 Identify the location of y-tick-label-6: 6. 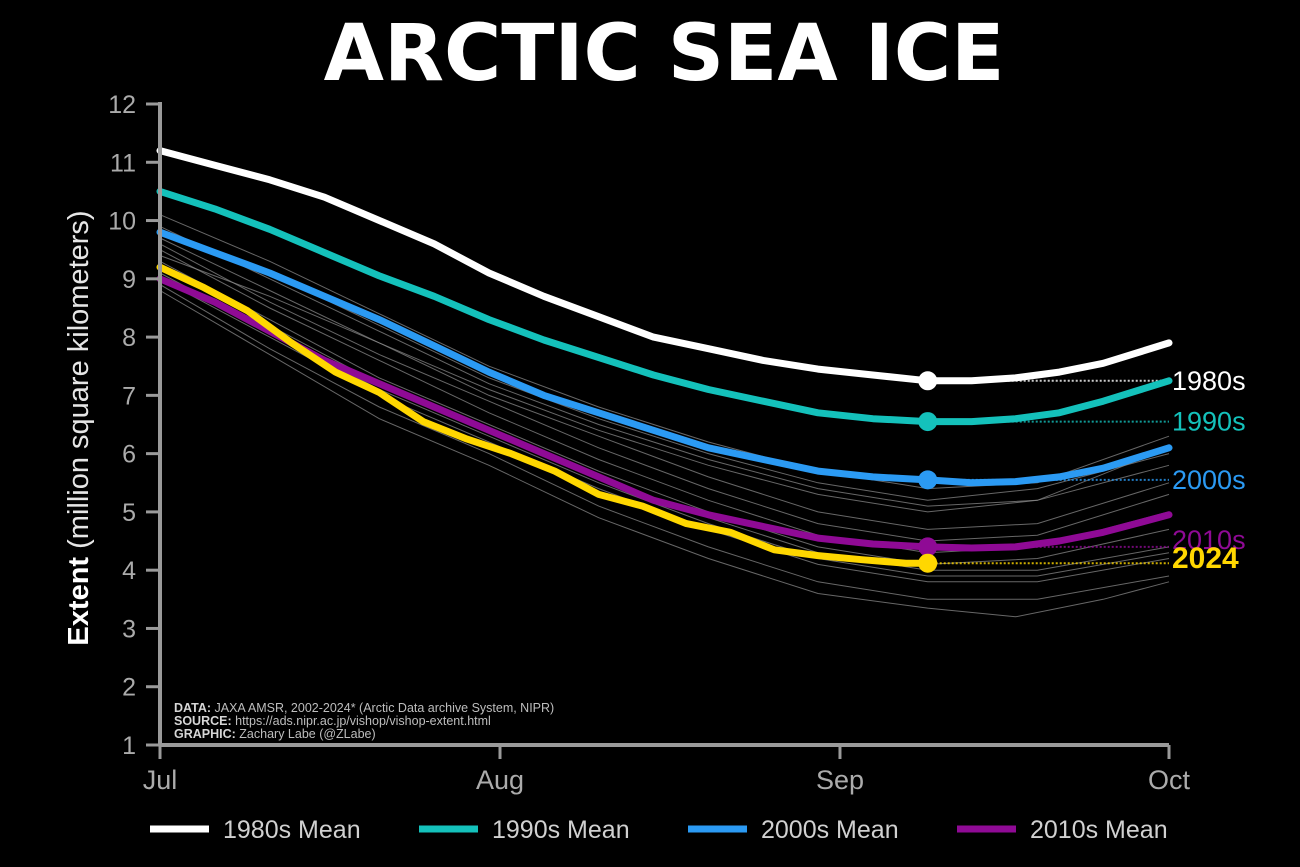
(129, 455).